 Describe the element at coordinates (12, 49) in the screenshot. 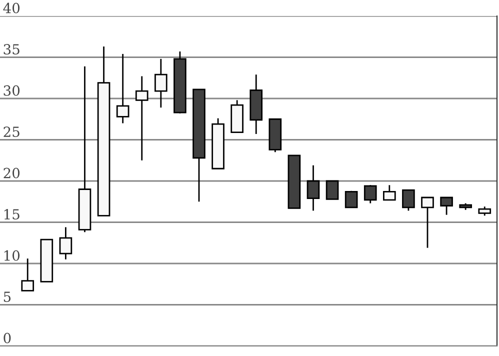

I see `y-tick-label: 35` at that location.